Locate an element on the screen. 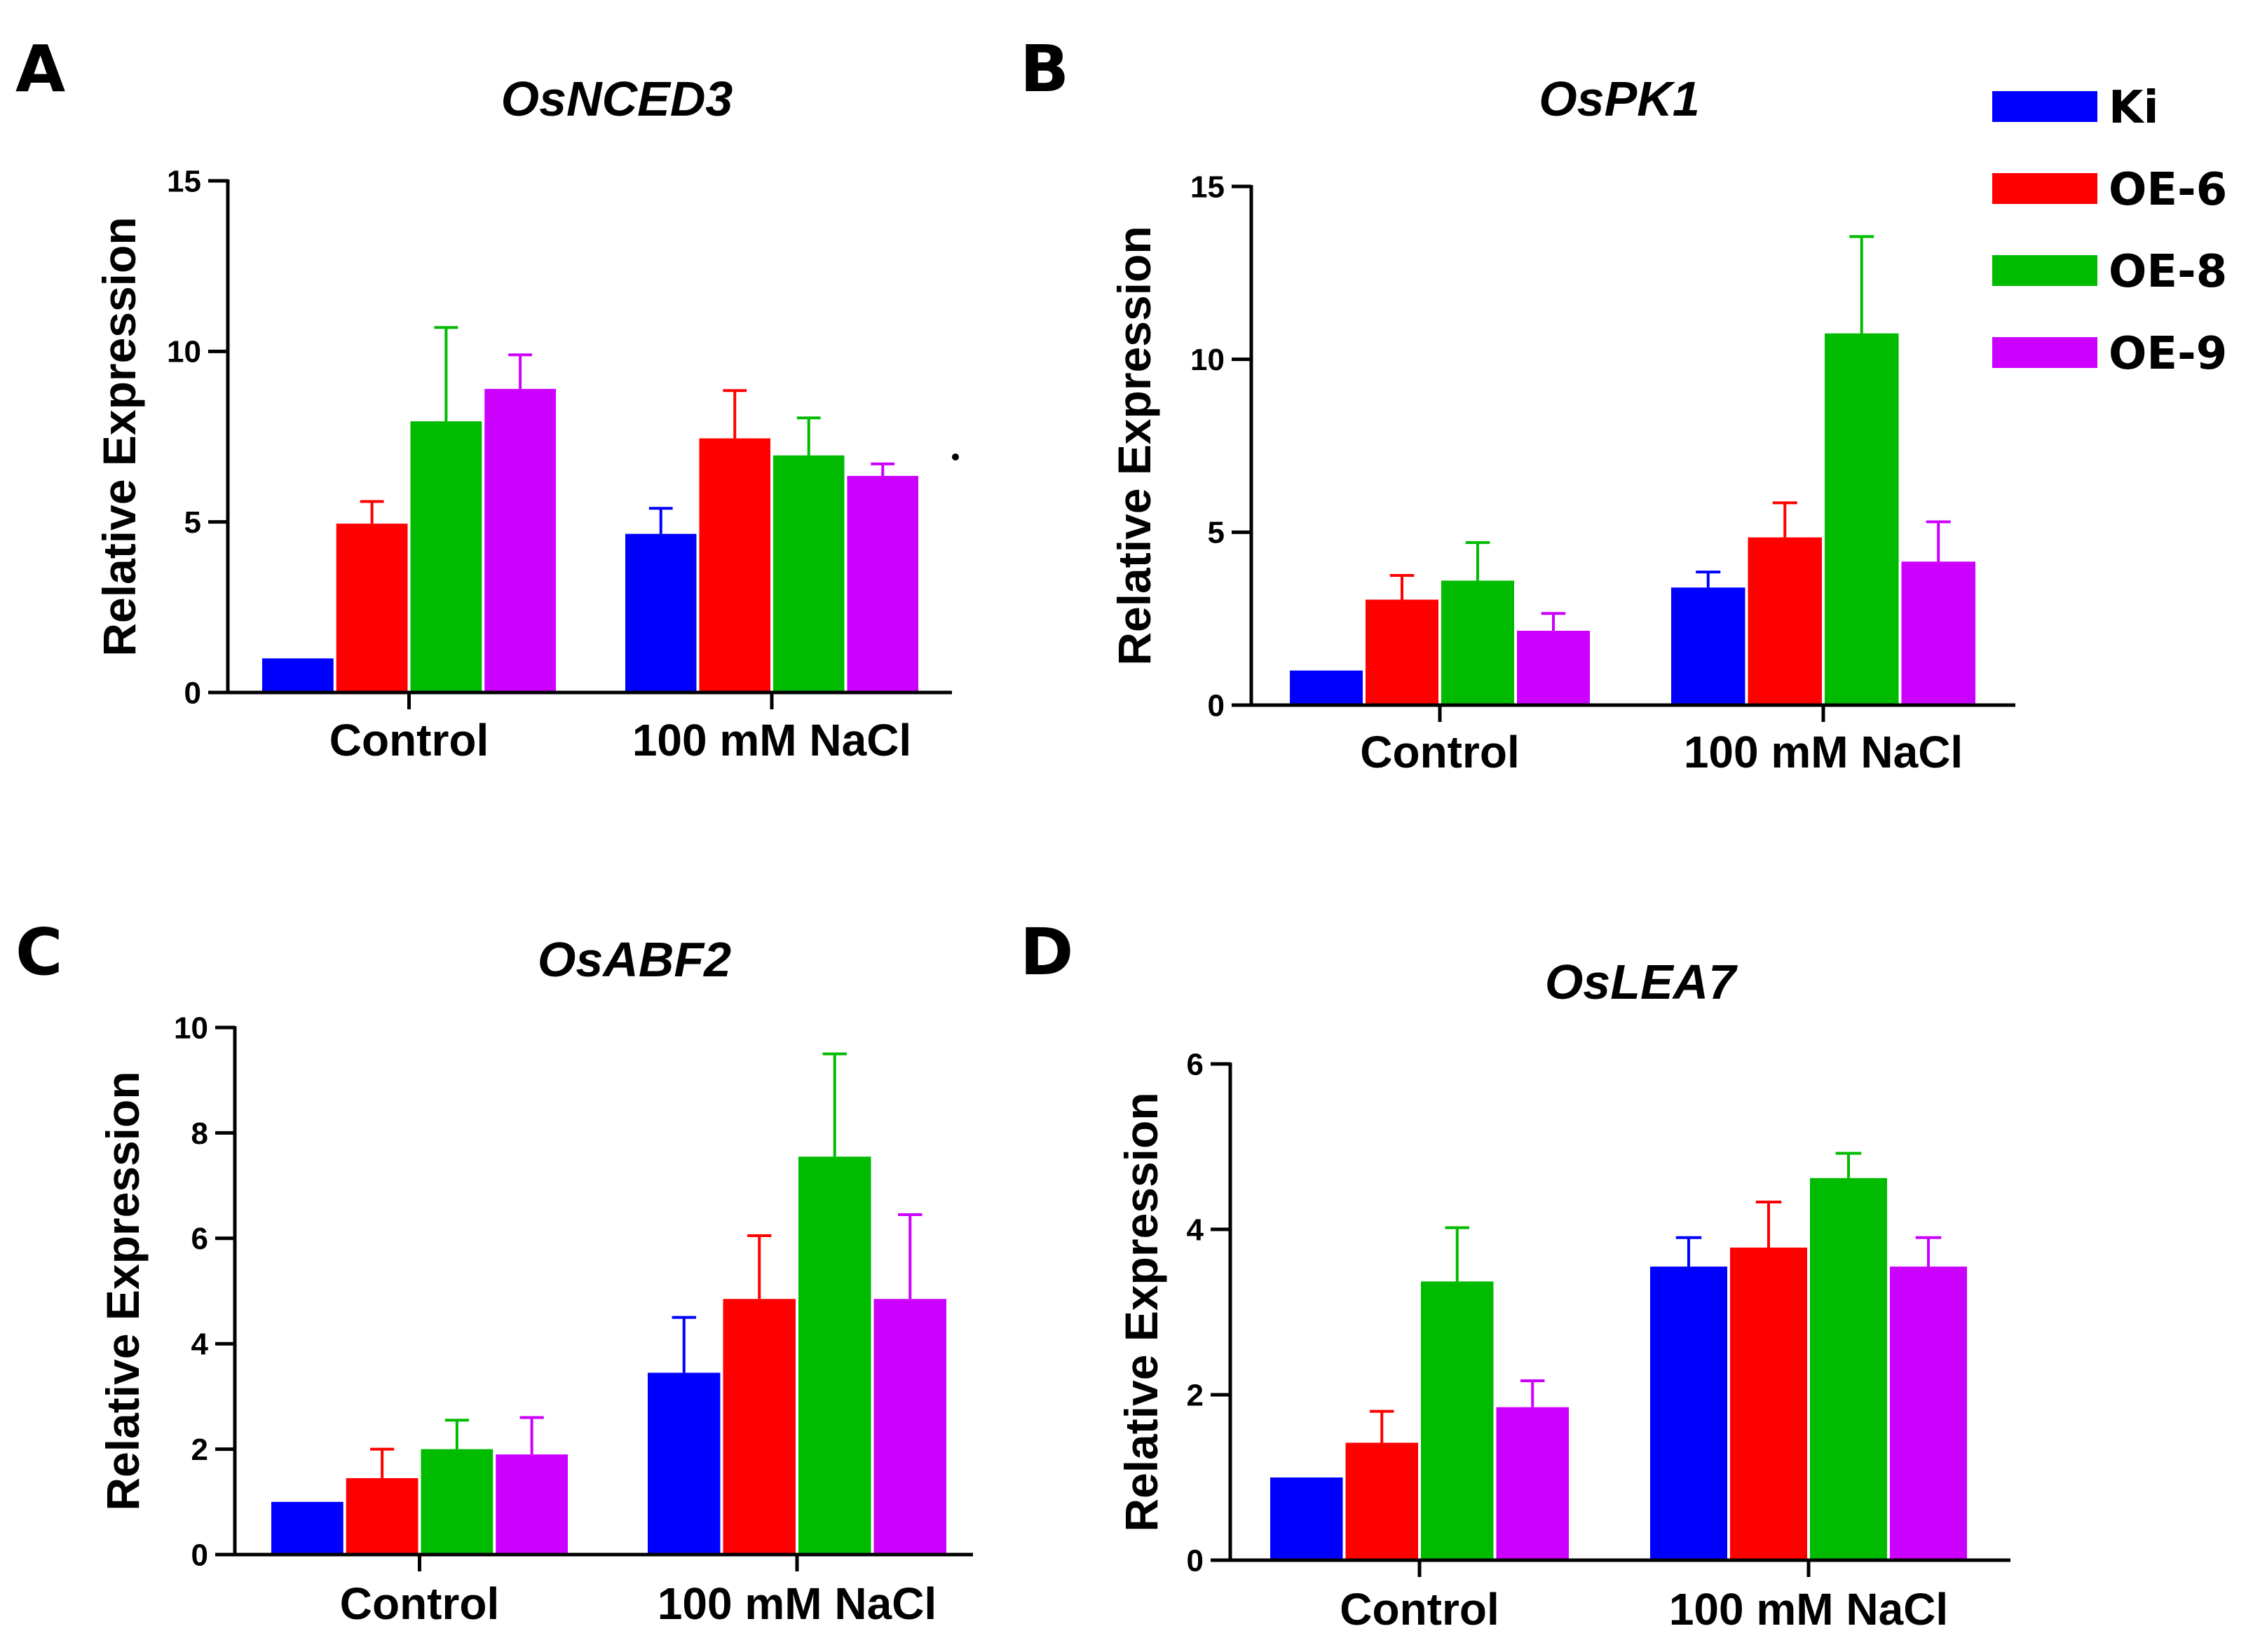 The width and height of the screenshot is (2260, 1652). chart-title: OsNCED3 is located at coordinates (617, 98).